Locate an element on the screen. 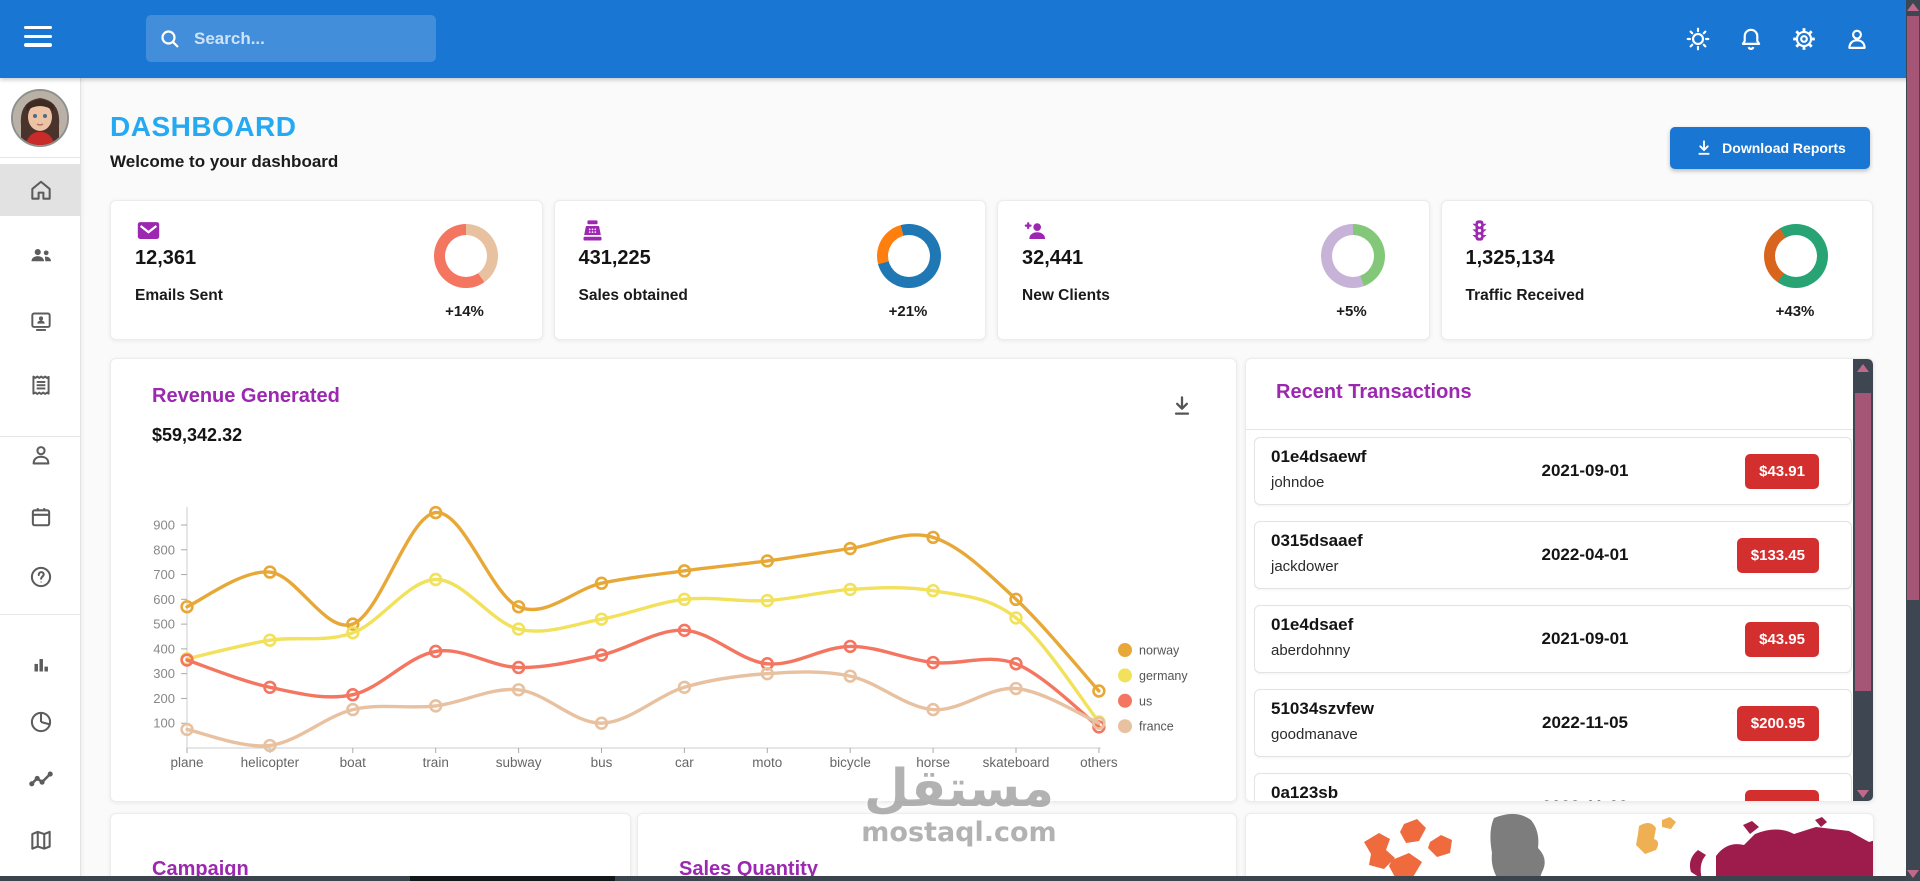 The height and width of the screenshot is (881, 1920). svg-text: car is located at coordinates (684, 762).